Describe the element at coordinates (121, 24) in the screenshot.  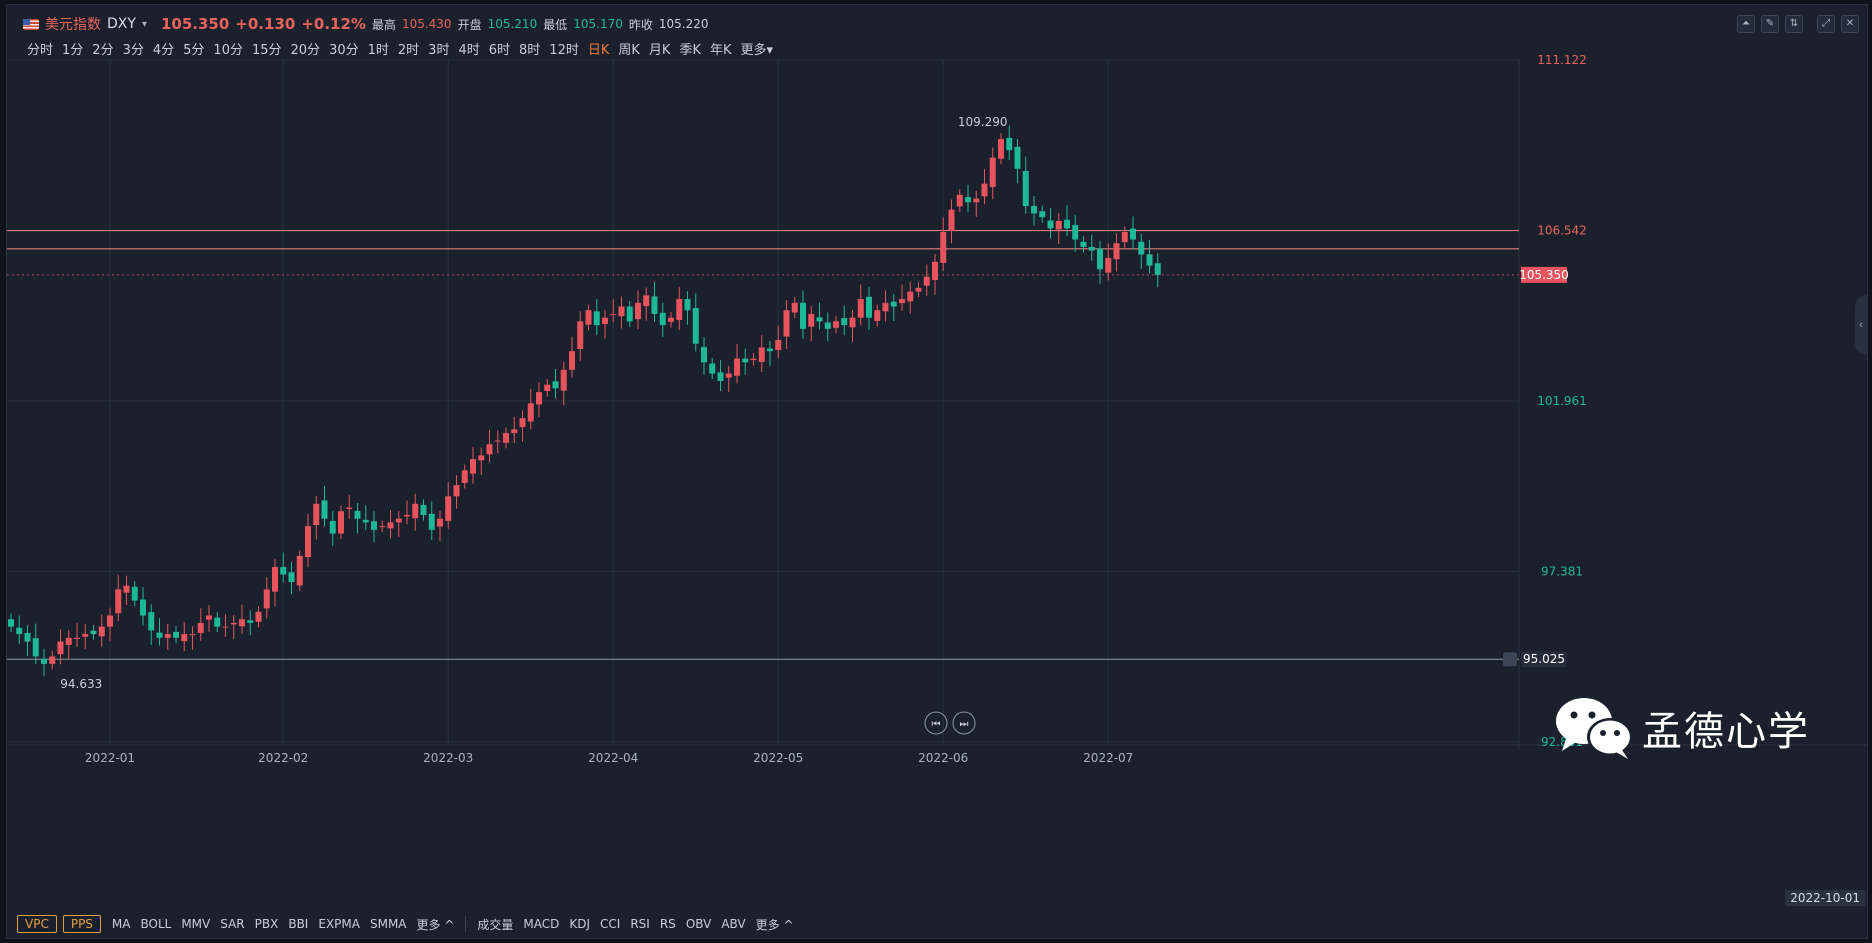
I see `symbol-code: DXY` at that location.